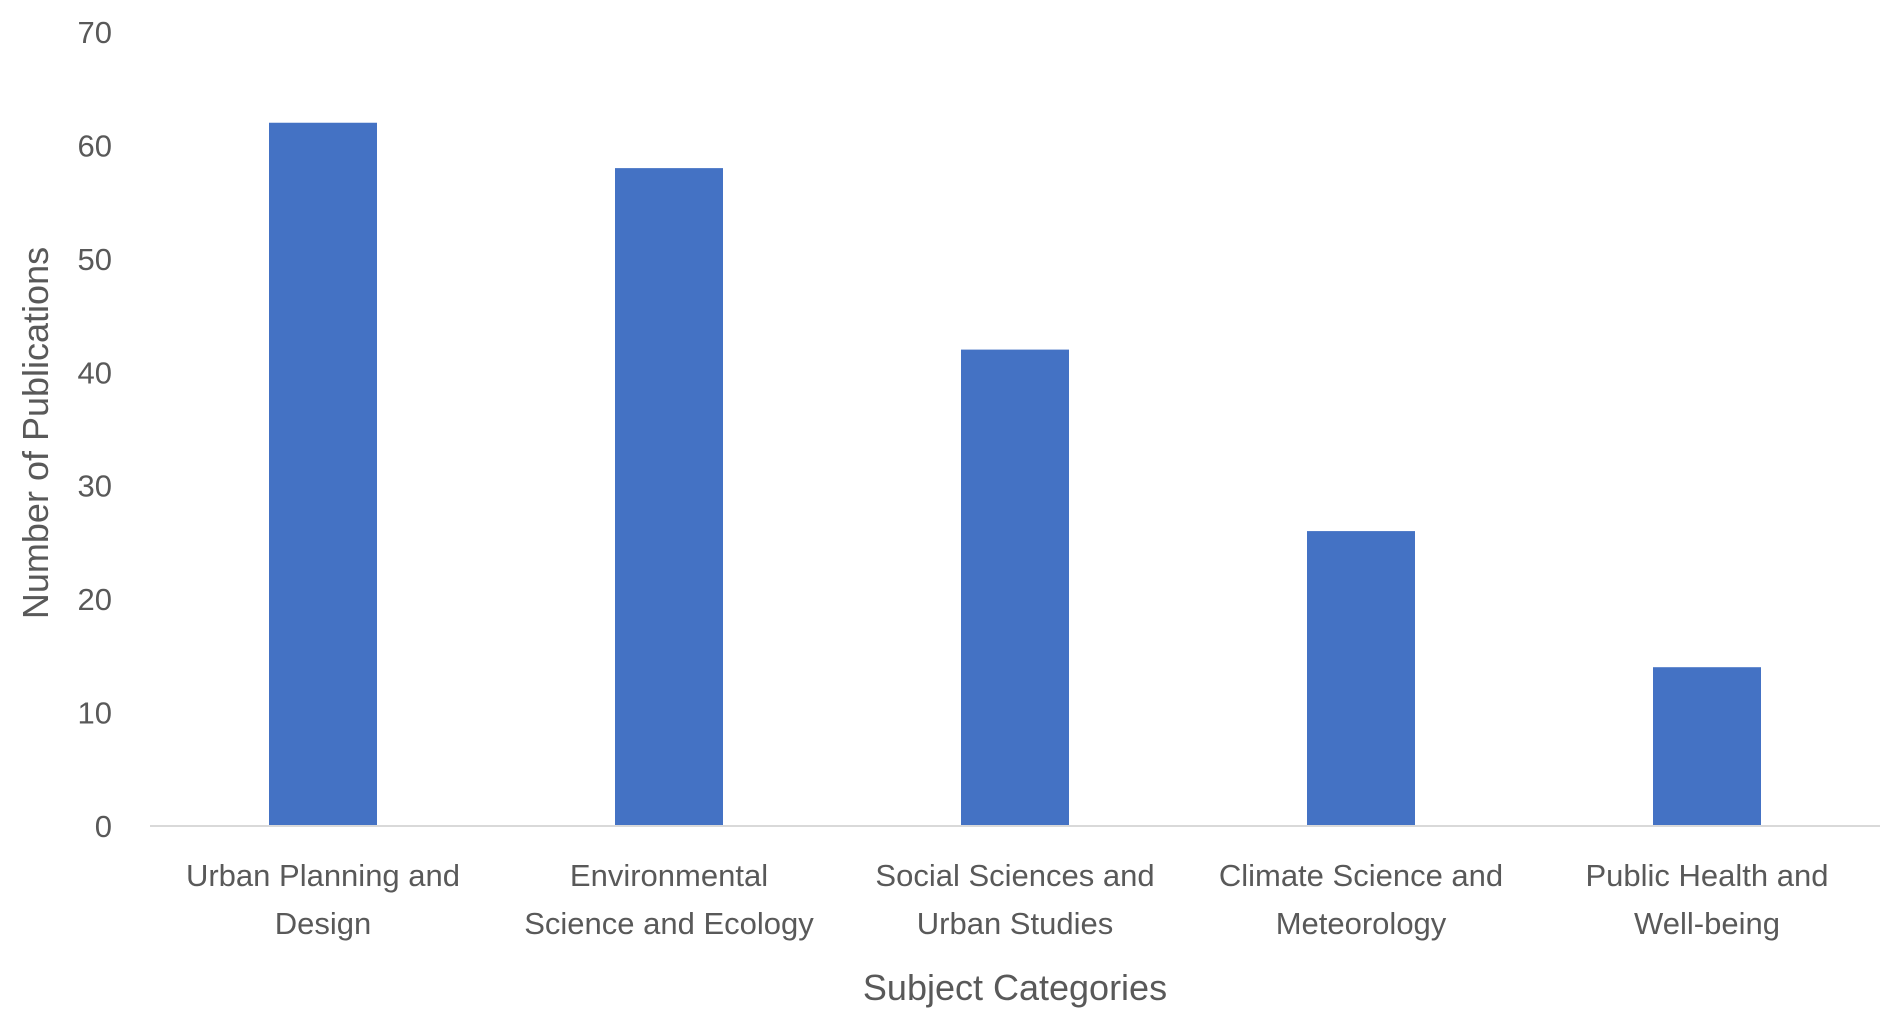 This screenshot has width=1892, height=1027. Describe the element at coordinates (669, 899) in the screenshot. I see `x-tick-label: Environmental Science and Ecology` at that location.